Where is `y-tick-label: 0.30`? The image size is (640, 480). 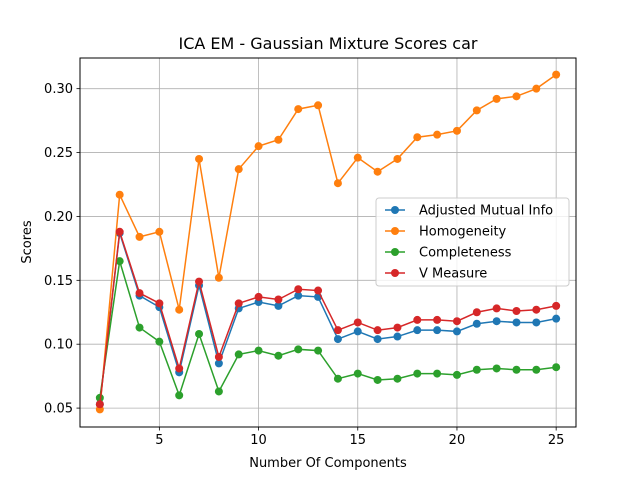 y-tick-label: 0.30 is located at coordinates (58, 89).